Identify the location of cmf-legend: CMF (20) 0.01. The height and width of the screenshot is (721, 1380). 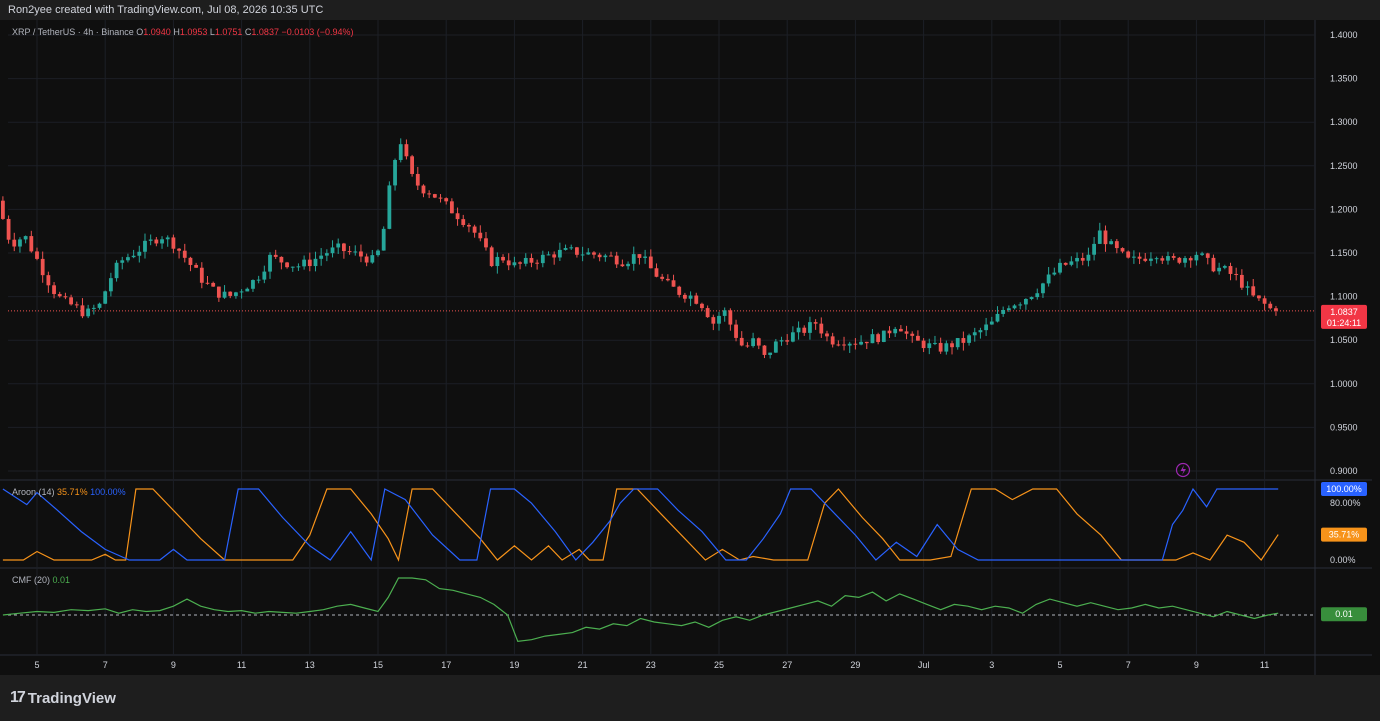
(41, 580).